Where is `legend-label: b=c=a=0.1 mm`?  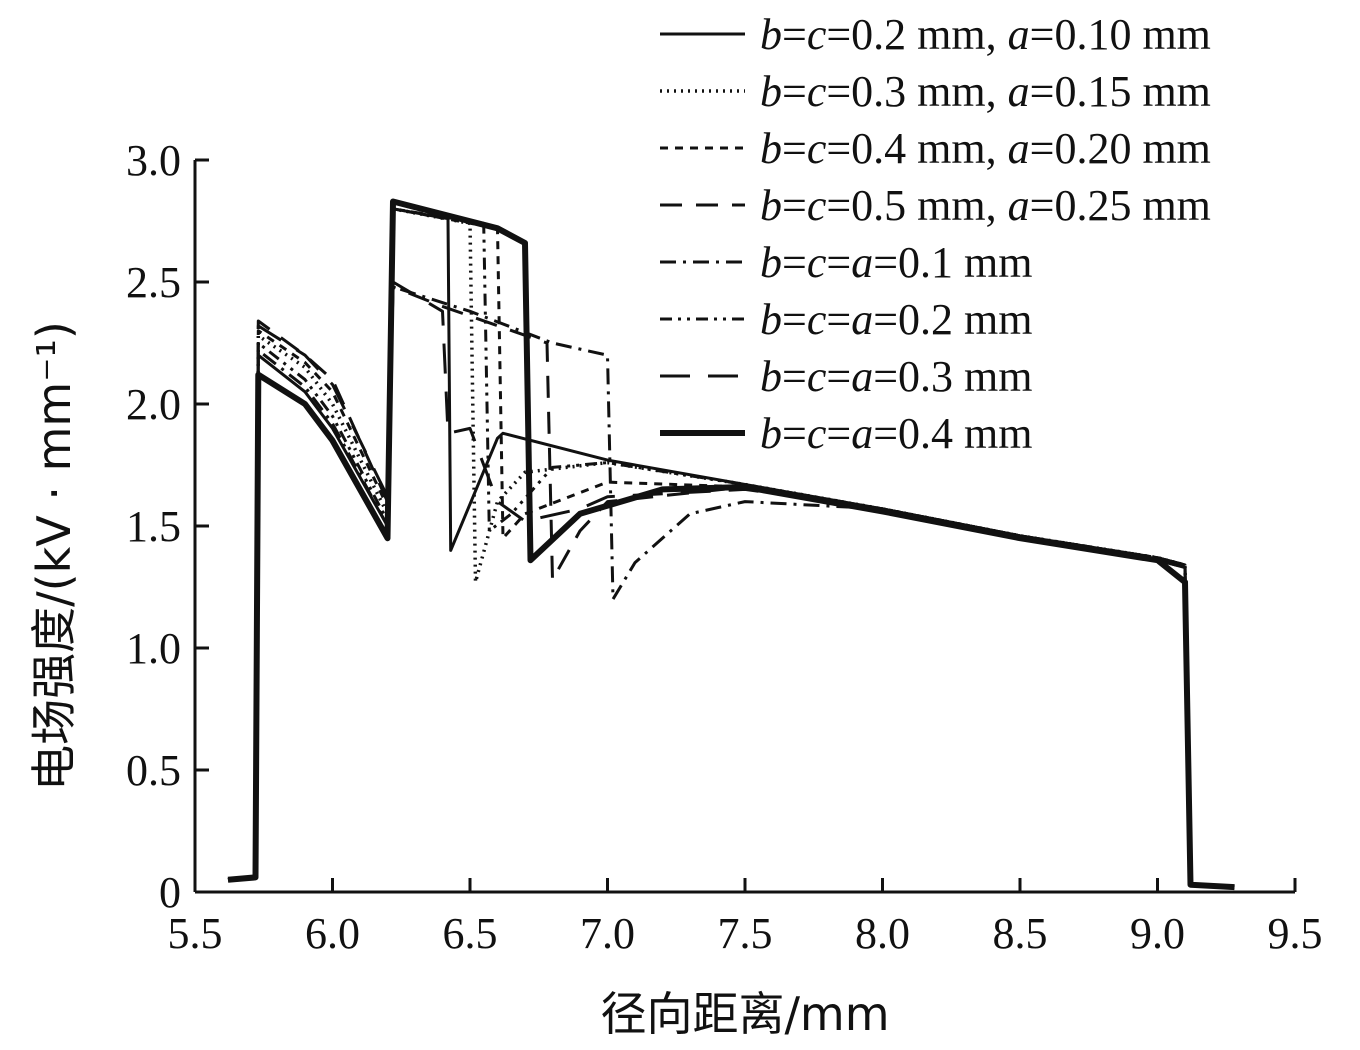 legend-label: b=c=a=0.1 mm is located at coordinates (896, 262).